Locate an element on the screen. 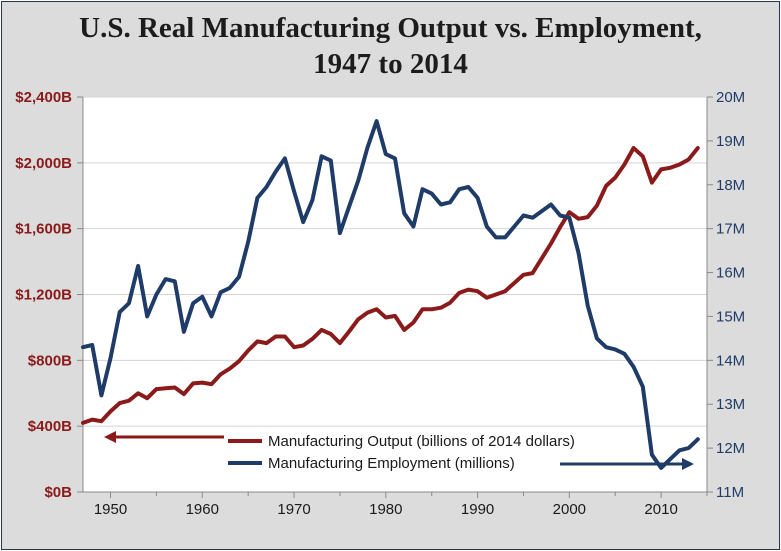 The height and width of the screenshot is (551, 781). legend-employment-label: Manufacturing Employment (millions) is located at coordinates (391, 463).